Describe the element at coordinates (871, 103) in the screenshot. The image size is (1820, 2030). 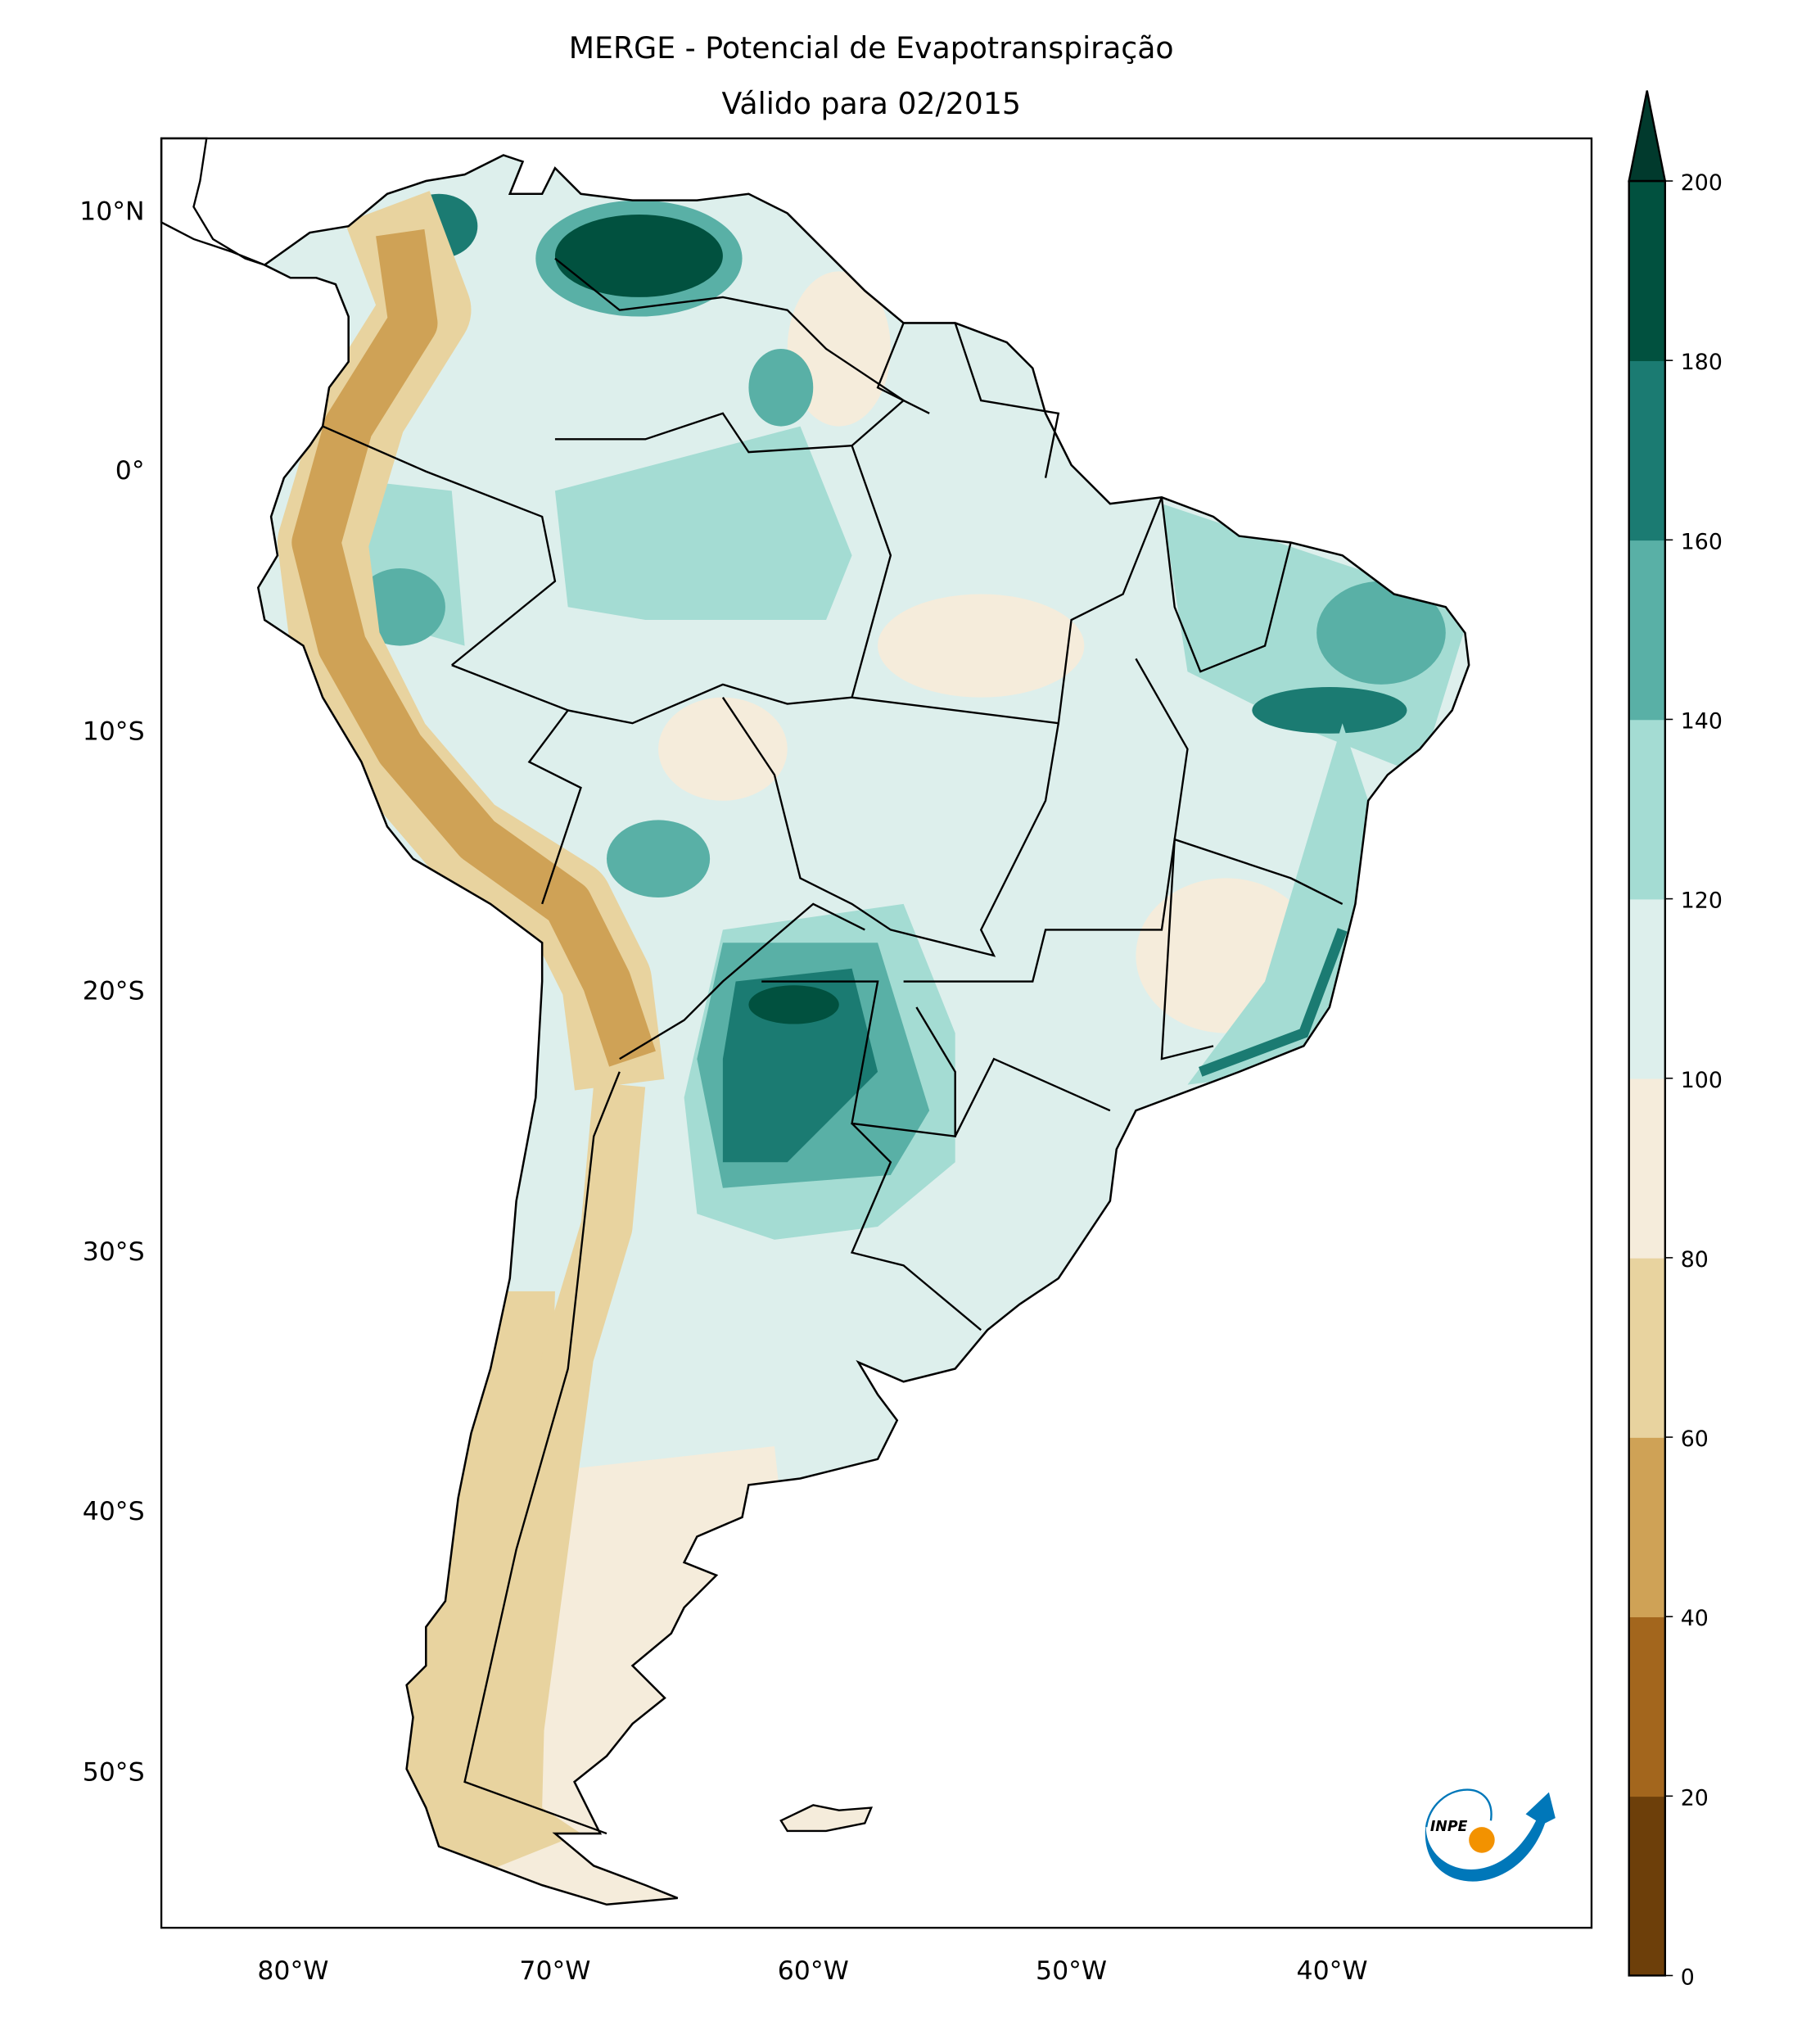
I see `title-line-2: Válido para 02/2015` at that location.